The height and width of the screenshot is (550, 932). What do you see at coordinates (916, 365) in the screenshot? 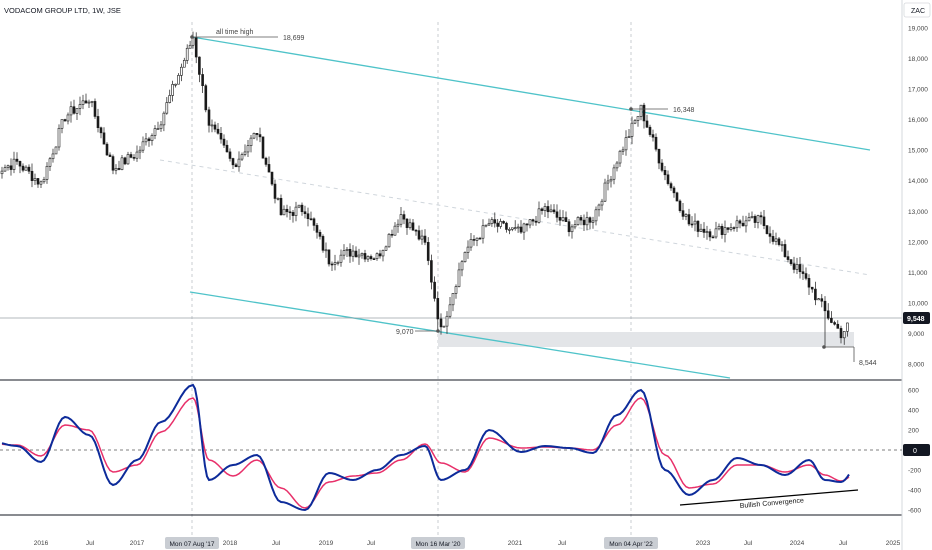
I see `price-tick-label: 8,000` at bounding box center [916, 365].